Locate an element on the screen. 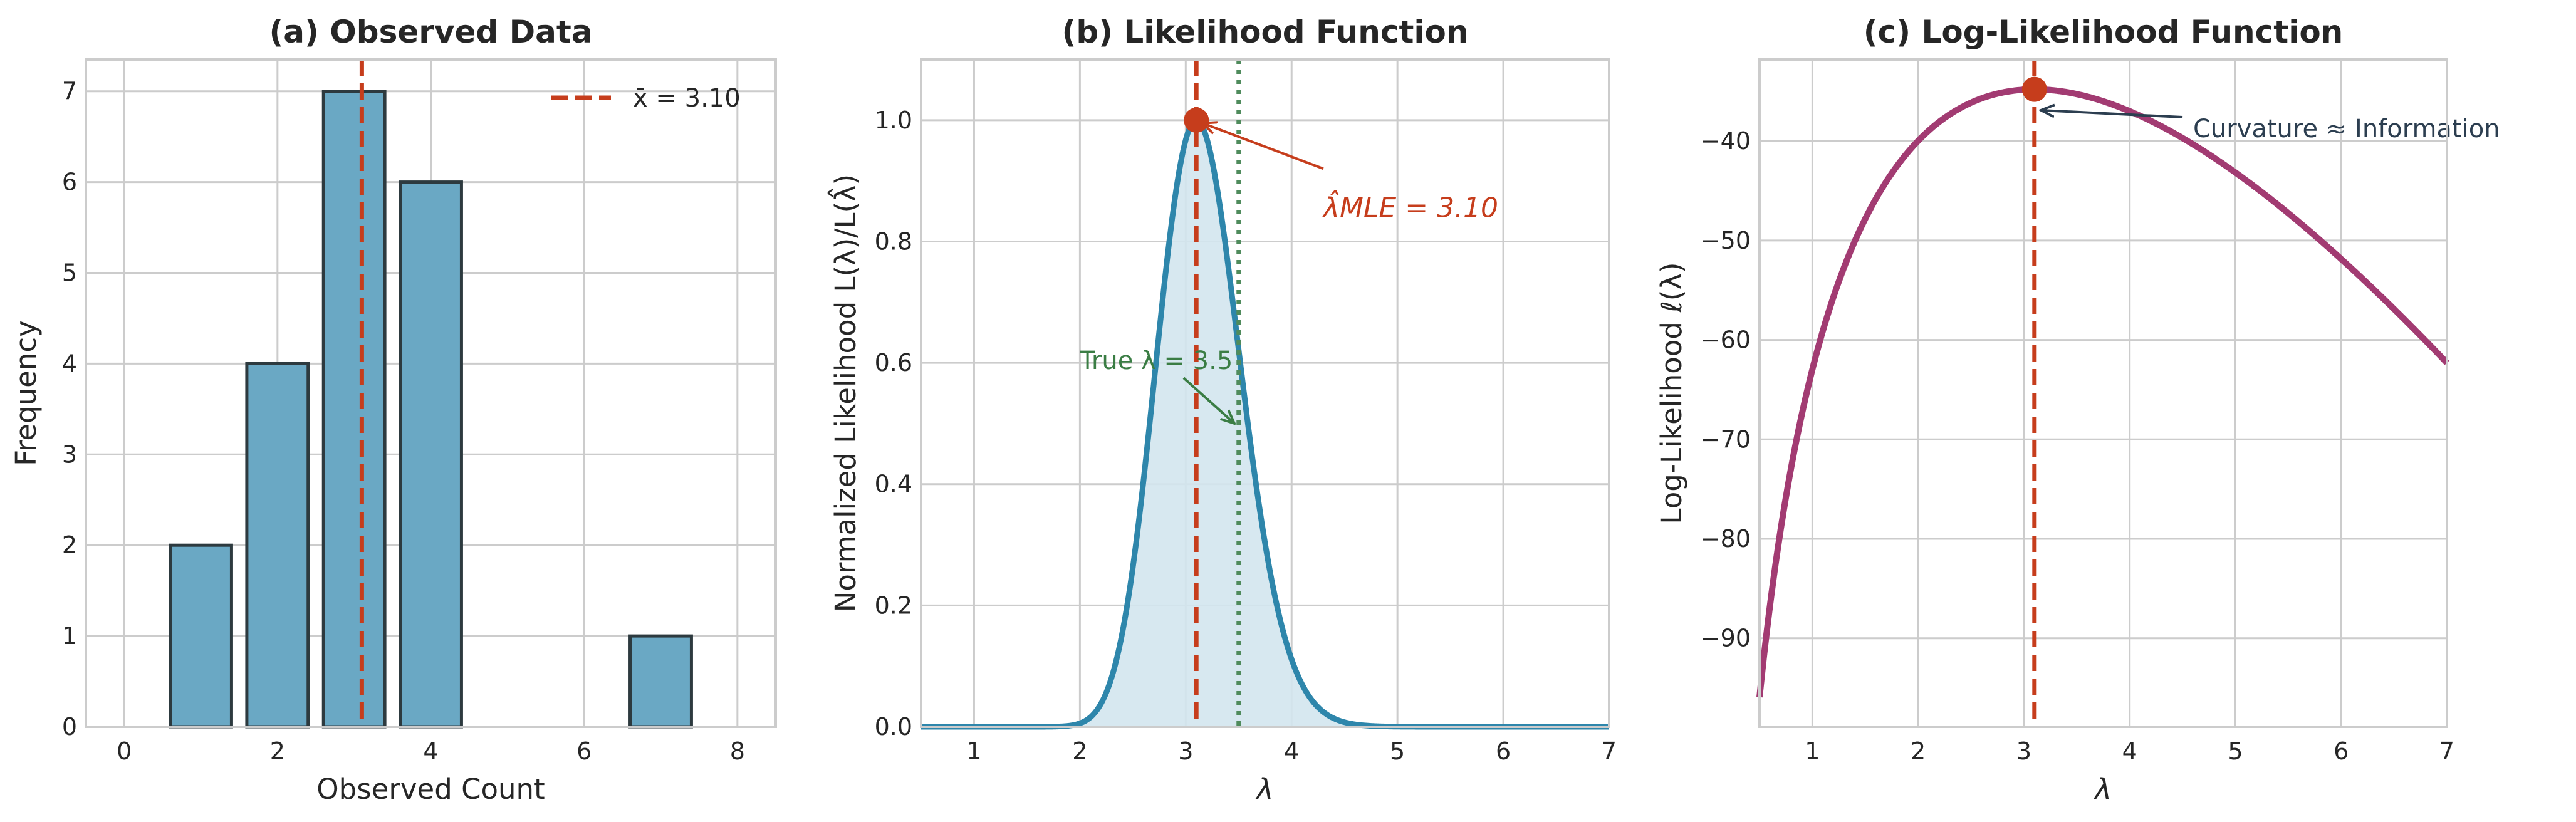 The width and height of the screenshot is (2576, 822). y-tick-label: 0.2 is located at coordinates (893, 605).